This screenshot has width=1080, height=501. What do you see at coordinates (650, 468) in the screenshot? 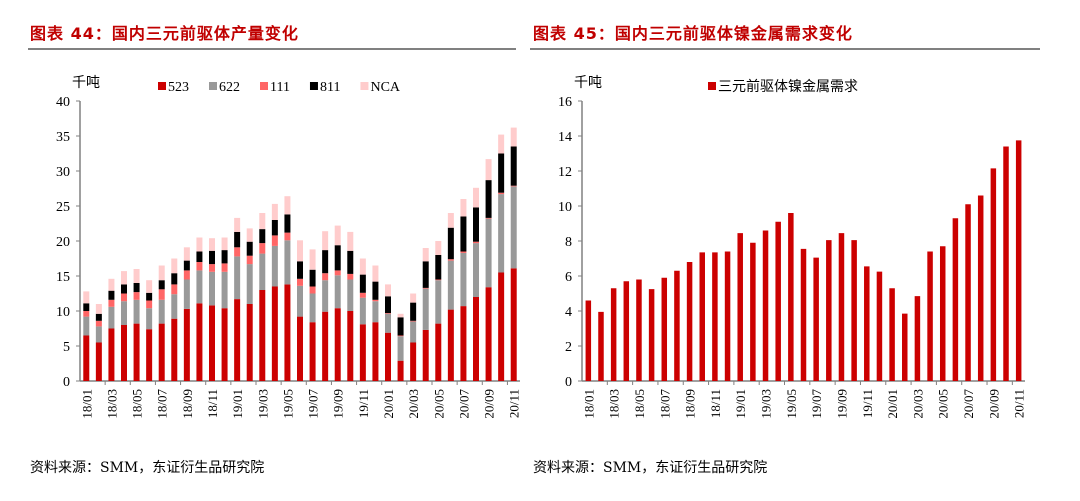
I see `source-right: 资料来源：SMM，东证衍生品研究院` at bounding box center [650, 468].